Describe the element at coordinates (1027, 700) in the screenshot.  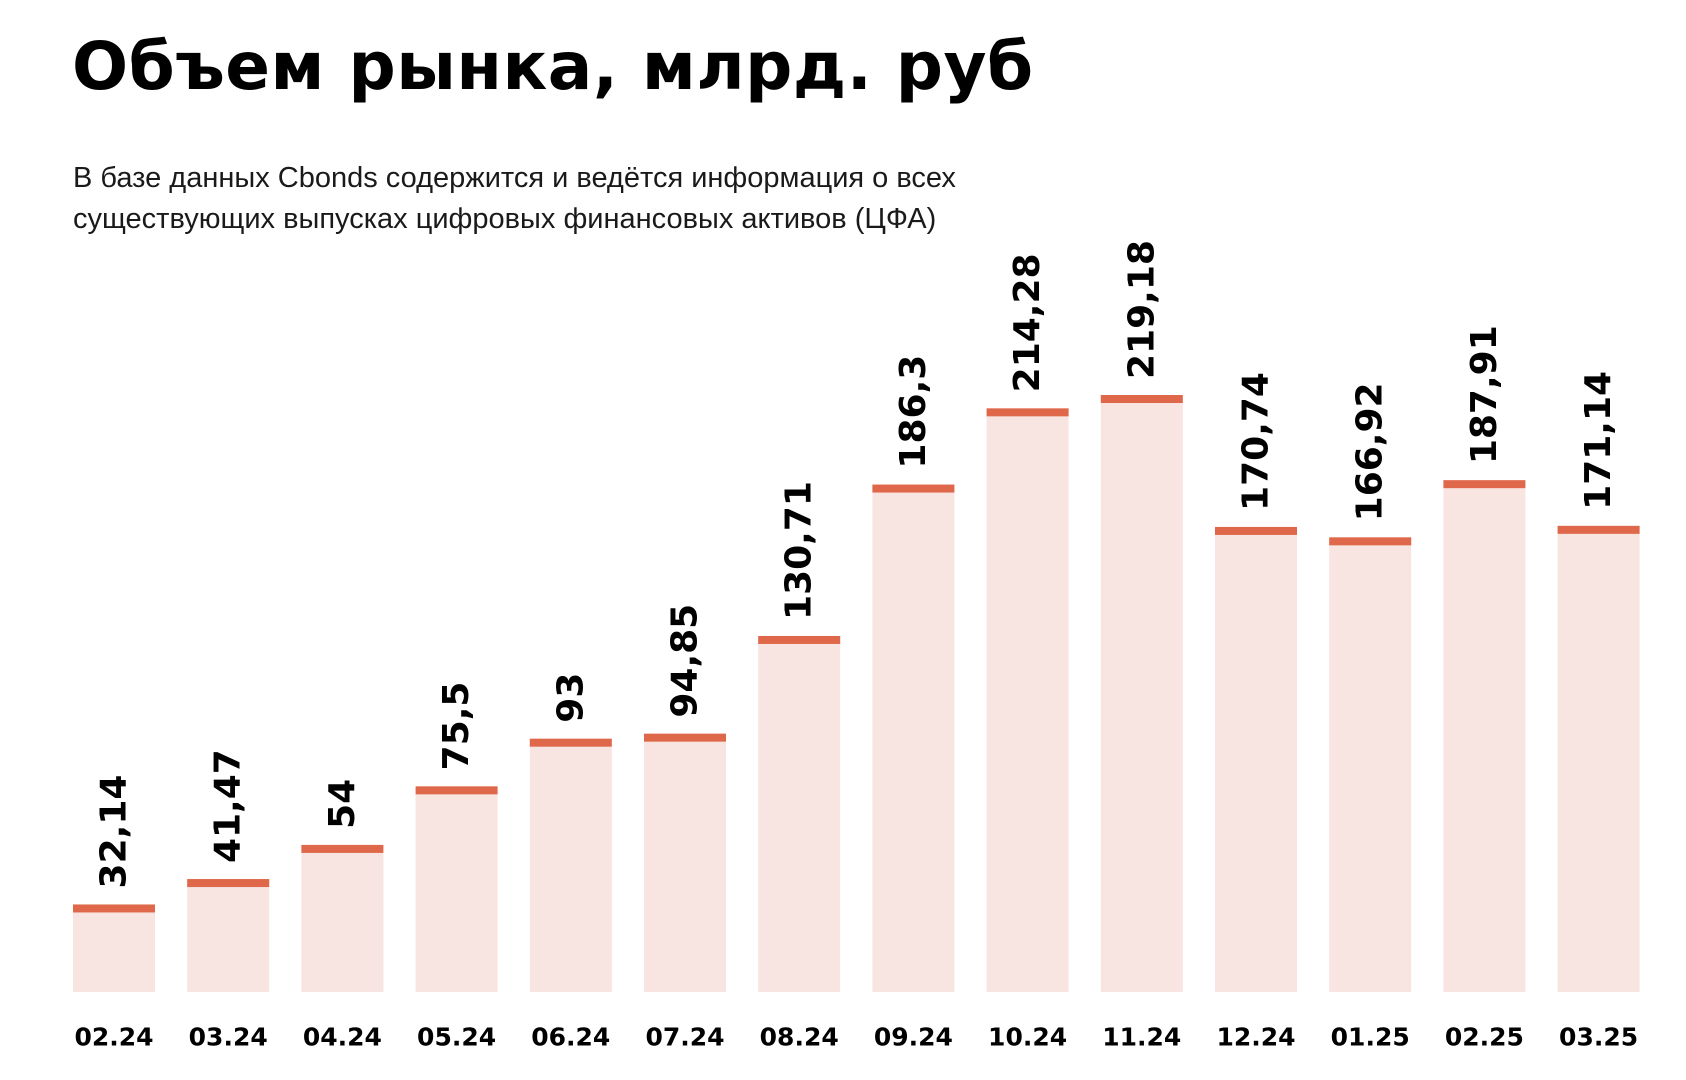
I see `bar-10.24` at that location.